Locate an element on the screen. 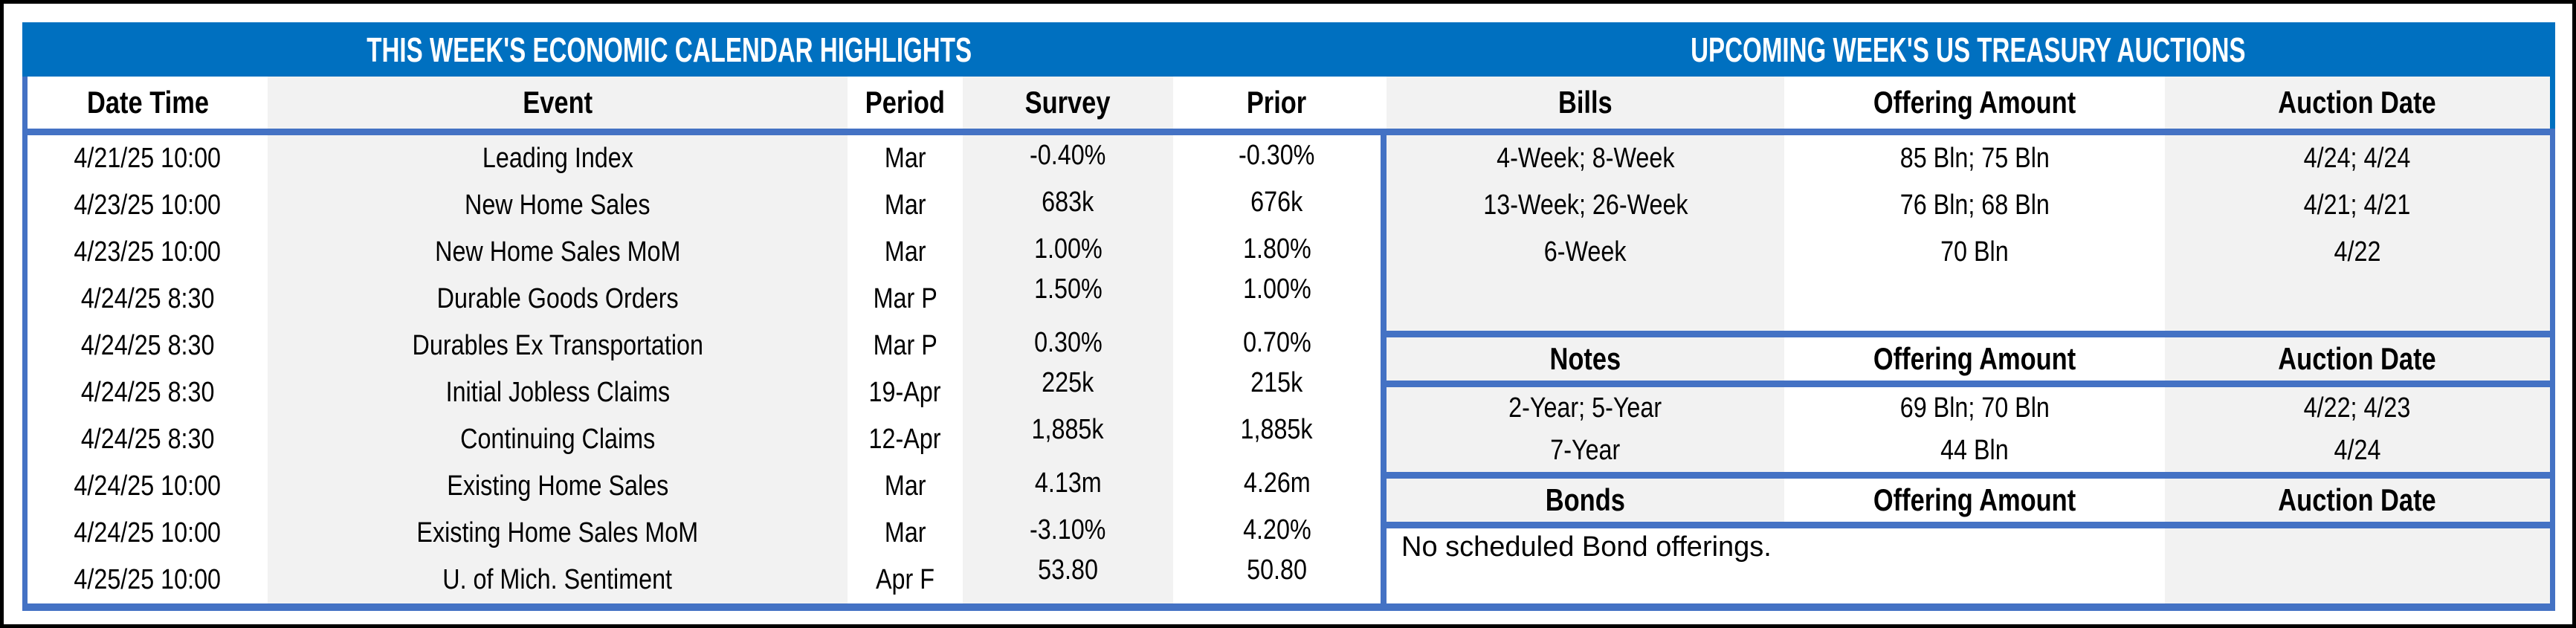 The height and width of the screenshot is (628, 2576). survey-cell: -3.10% is located at coordinates (1068, 533).